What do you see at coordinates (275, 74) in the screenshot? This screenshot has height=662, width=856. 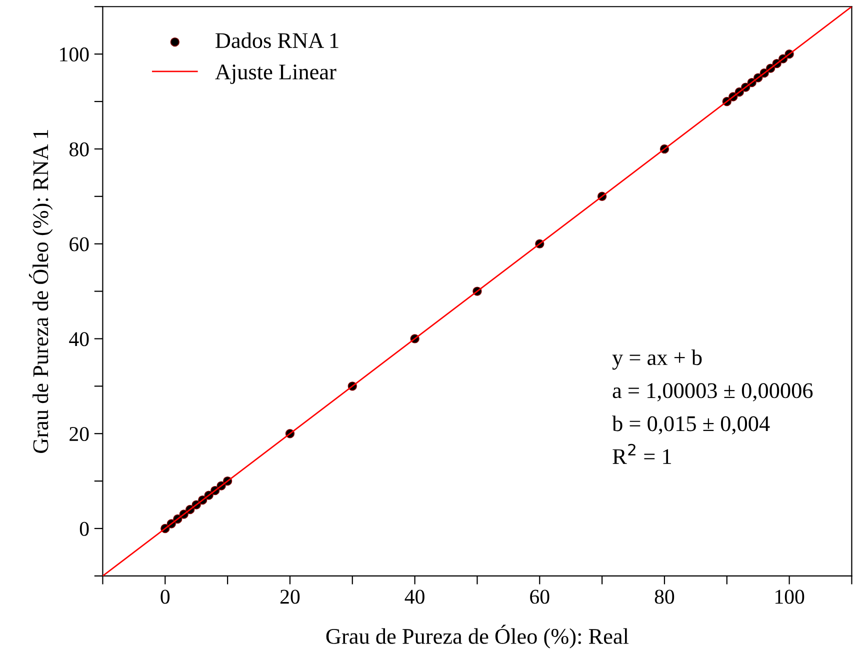 I see `legend-label: Ajuste Linear` at bounding box center [275, 74].